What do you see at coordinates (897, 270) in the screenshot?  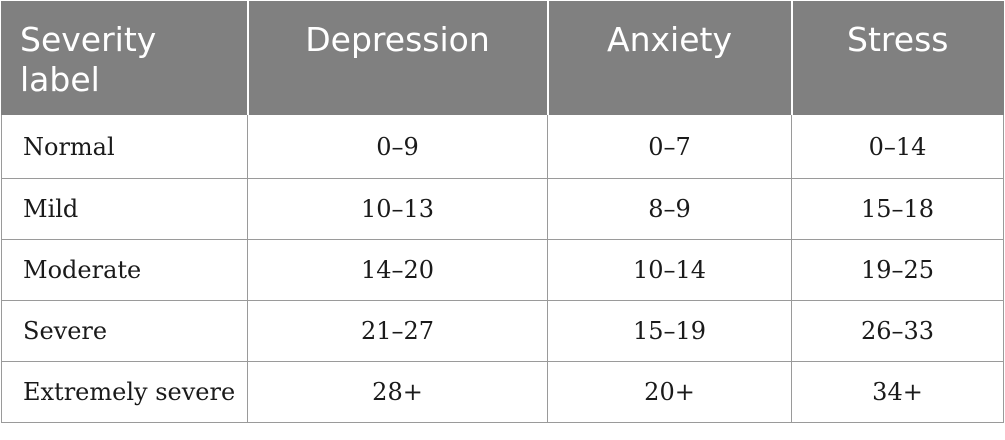 I see `stress-cell: 19–25` at bounding box center [897, 270].